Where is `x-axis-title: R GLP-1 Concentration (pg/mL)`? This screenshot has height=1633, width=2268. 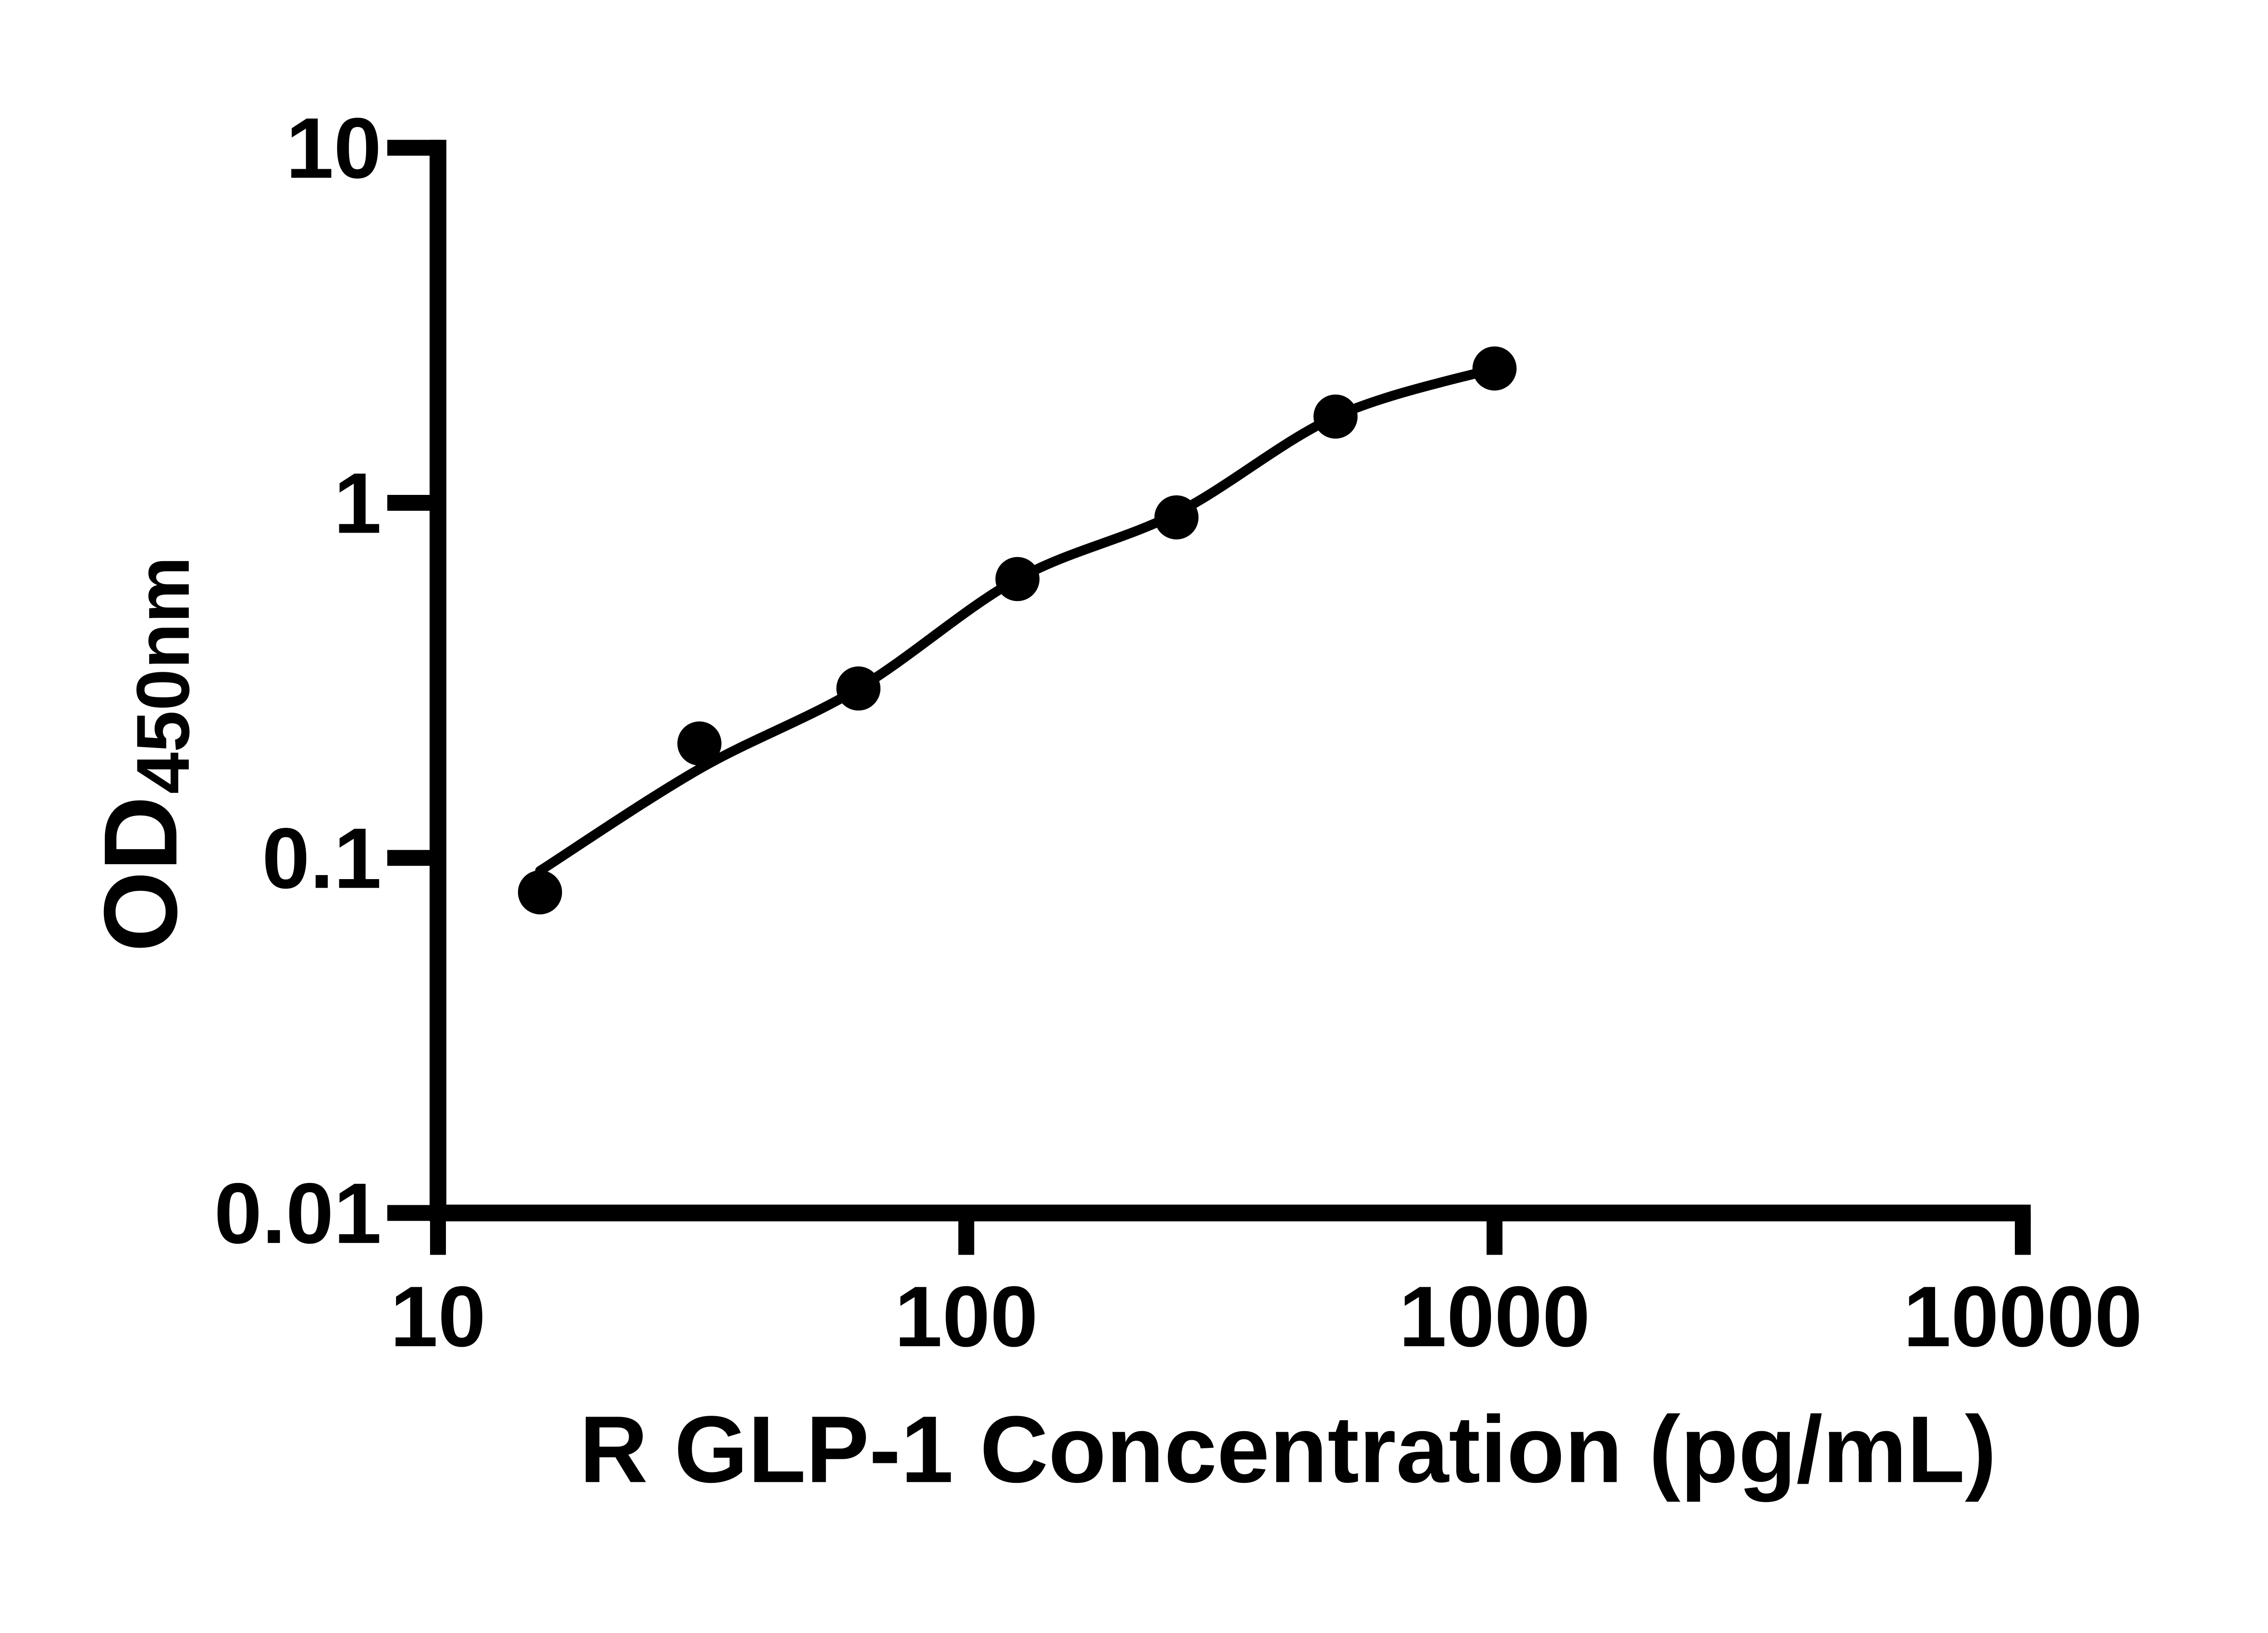 x-axis-title: R GLP-1 Concentration (pg/mL) is located at coordinates (1288, 1449).